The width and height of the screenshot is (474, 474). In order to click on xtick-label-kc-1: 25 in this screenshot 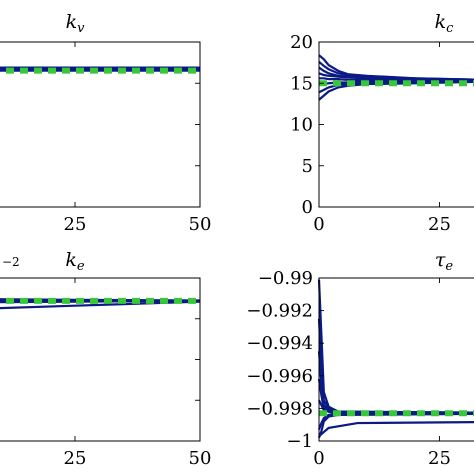, I will do `click(439, 224)`.